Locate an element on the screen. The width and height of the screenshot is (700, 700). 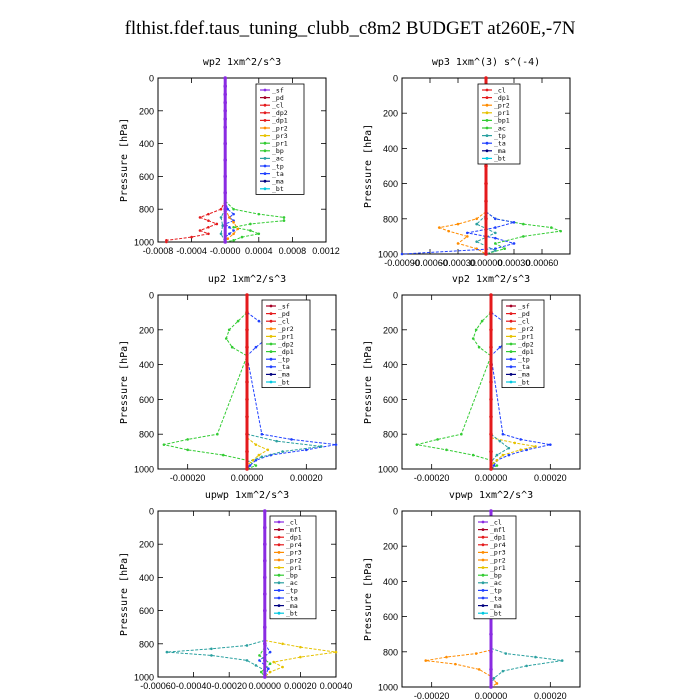
legend-entry: _pd is located at coordinates (524, 314).